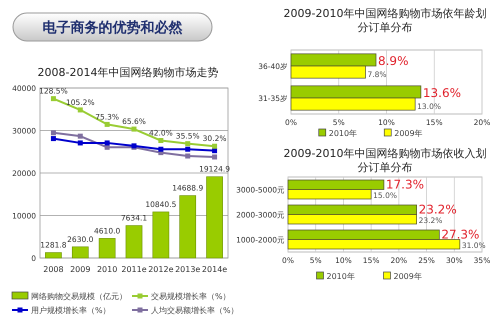 The height and width of the screenshot is (320, 500). Describe the element at coordinates (53, 269) in the screenshot. I see `x-tick-label: 2008` at that location.